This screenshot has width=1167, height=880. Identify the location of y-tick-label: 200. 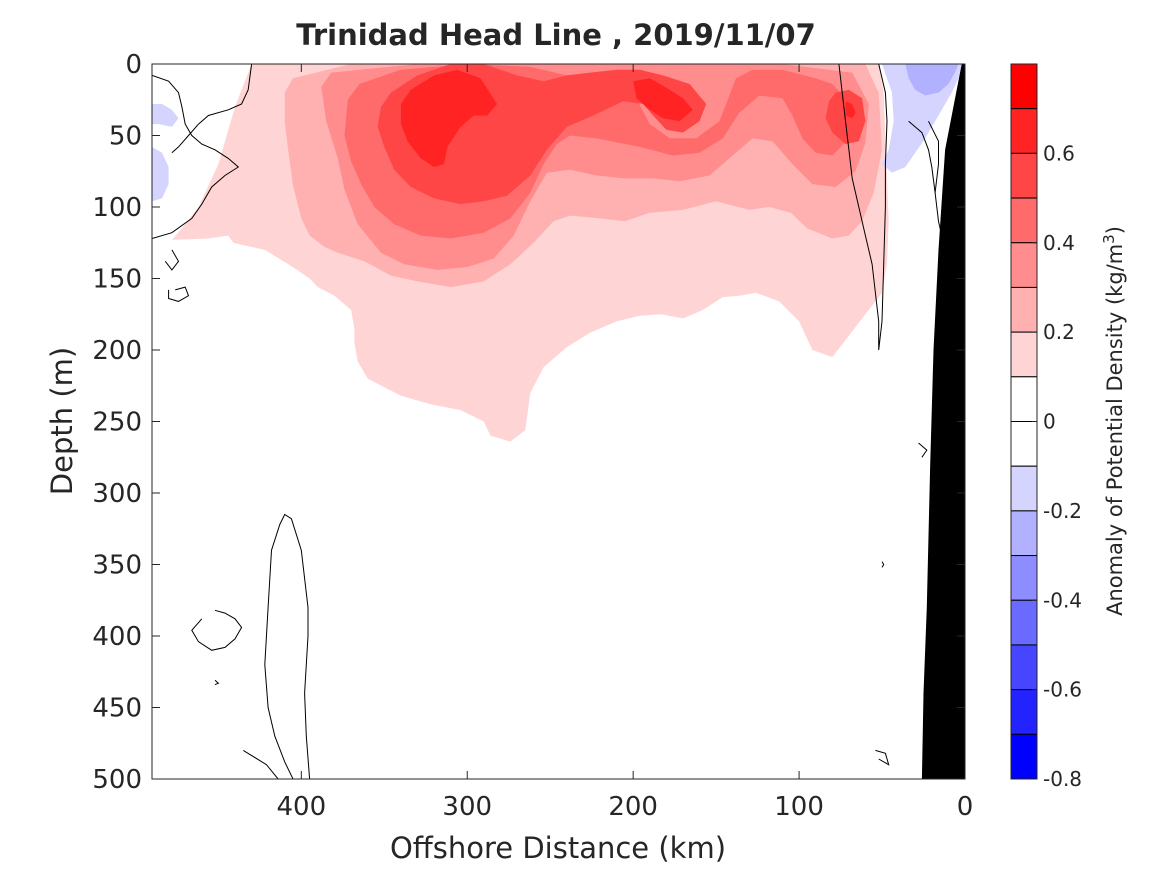
(117, 351).